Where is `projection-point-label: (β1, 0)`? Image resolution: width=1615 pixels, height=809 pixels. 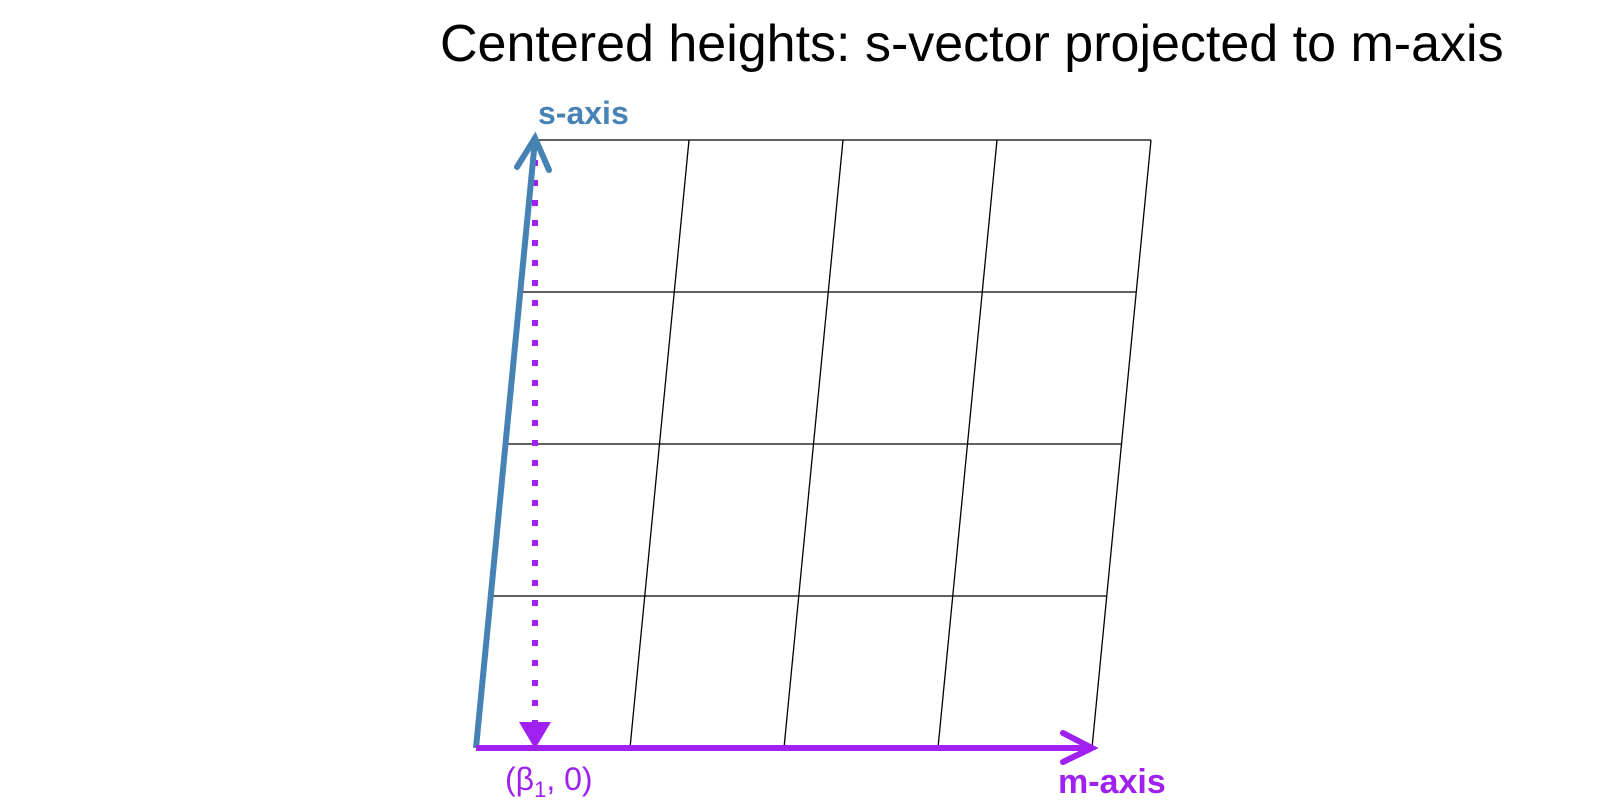 projection-point-label: (β1, 0) is located at coordinates (549, 781).